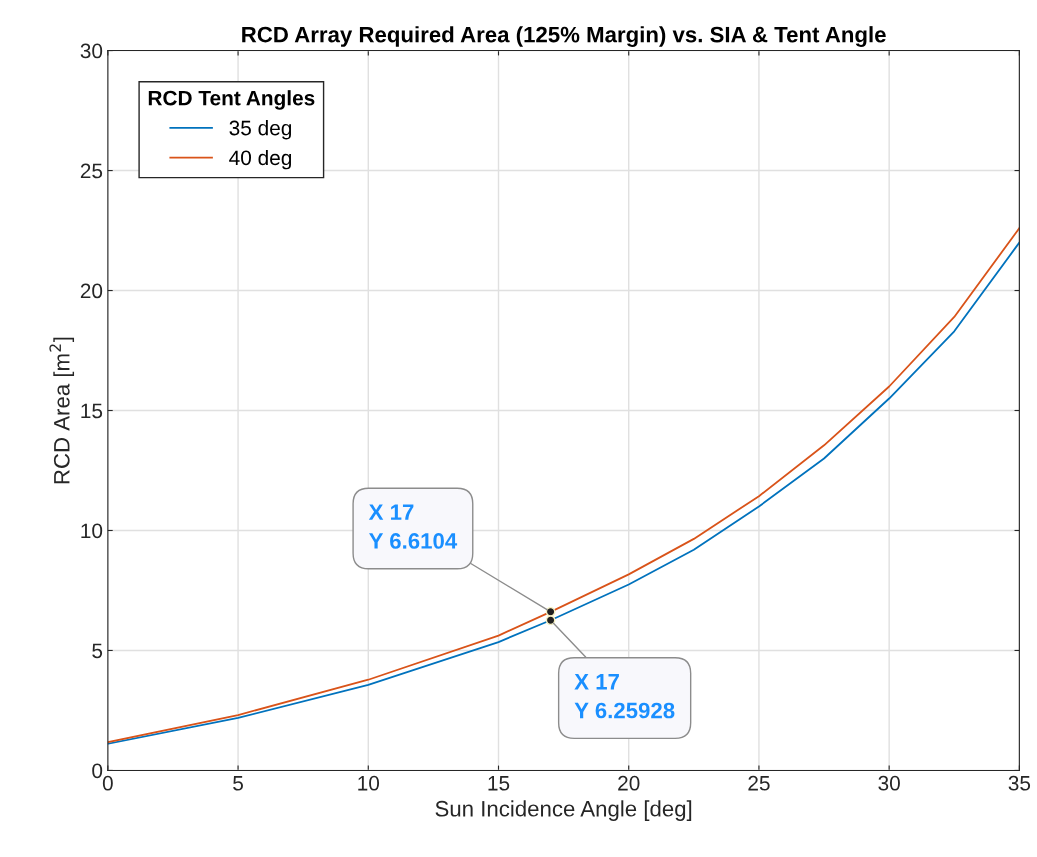 The width and height of the screenshot is (1037, 857). What do you see at coordinates (97, 771) in the screenshot?
I see `y-tick-label: 0` at bounding box center [97, 771].